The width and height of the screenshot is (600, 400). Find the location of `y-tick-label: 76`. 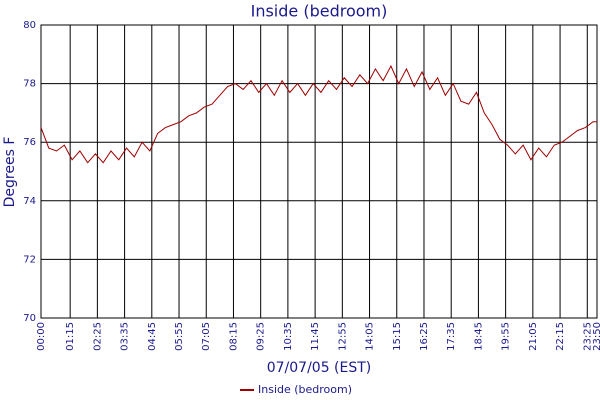

y-tick-label: 76 is located at coordinates (29, 142).